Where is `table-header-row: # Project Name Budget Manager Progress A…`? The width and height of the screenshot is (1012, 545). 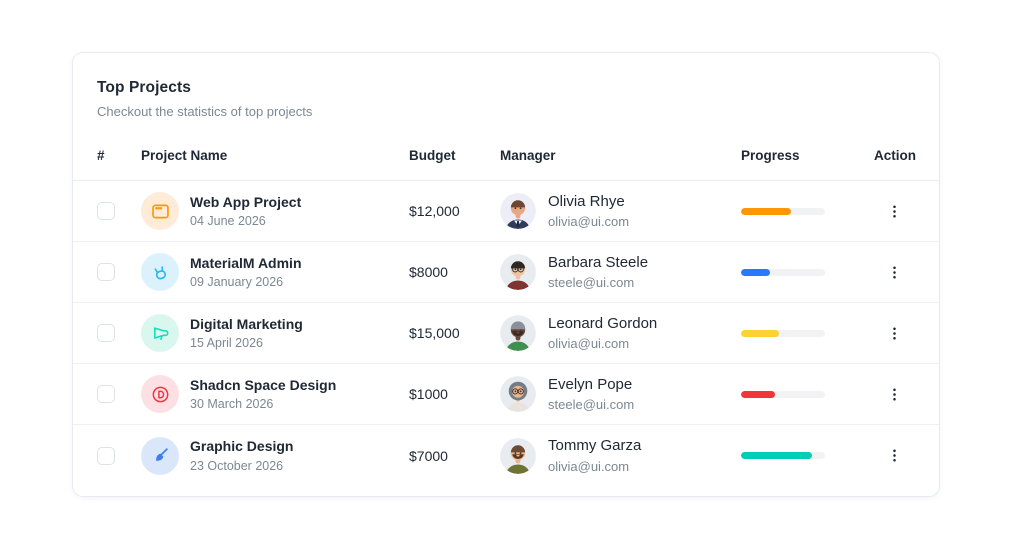
table-header-row: # Project Name Budget Manager Progress A… is located at coordinates (506, 156).